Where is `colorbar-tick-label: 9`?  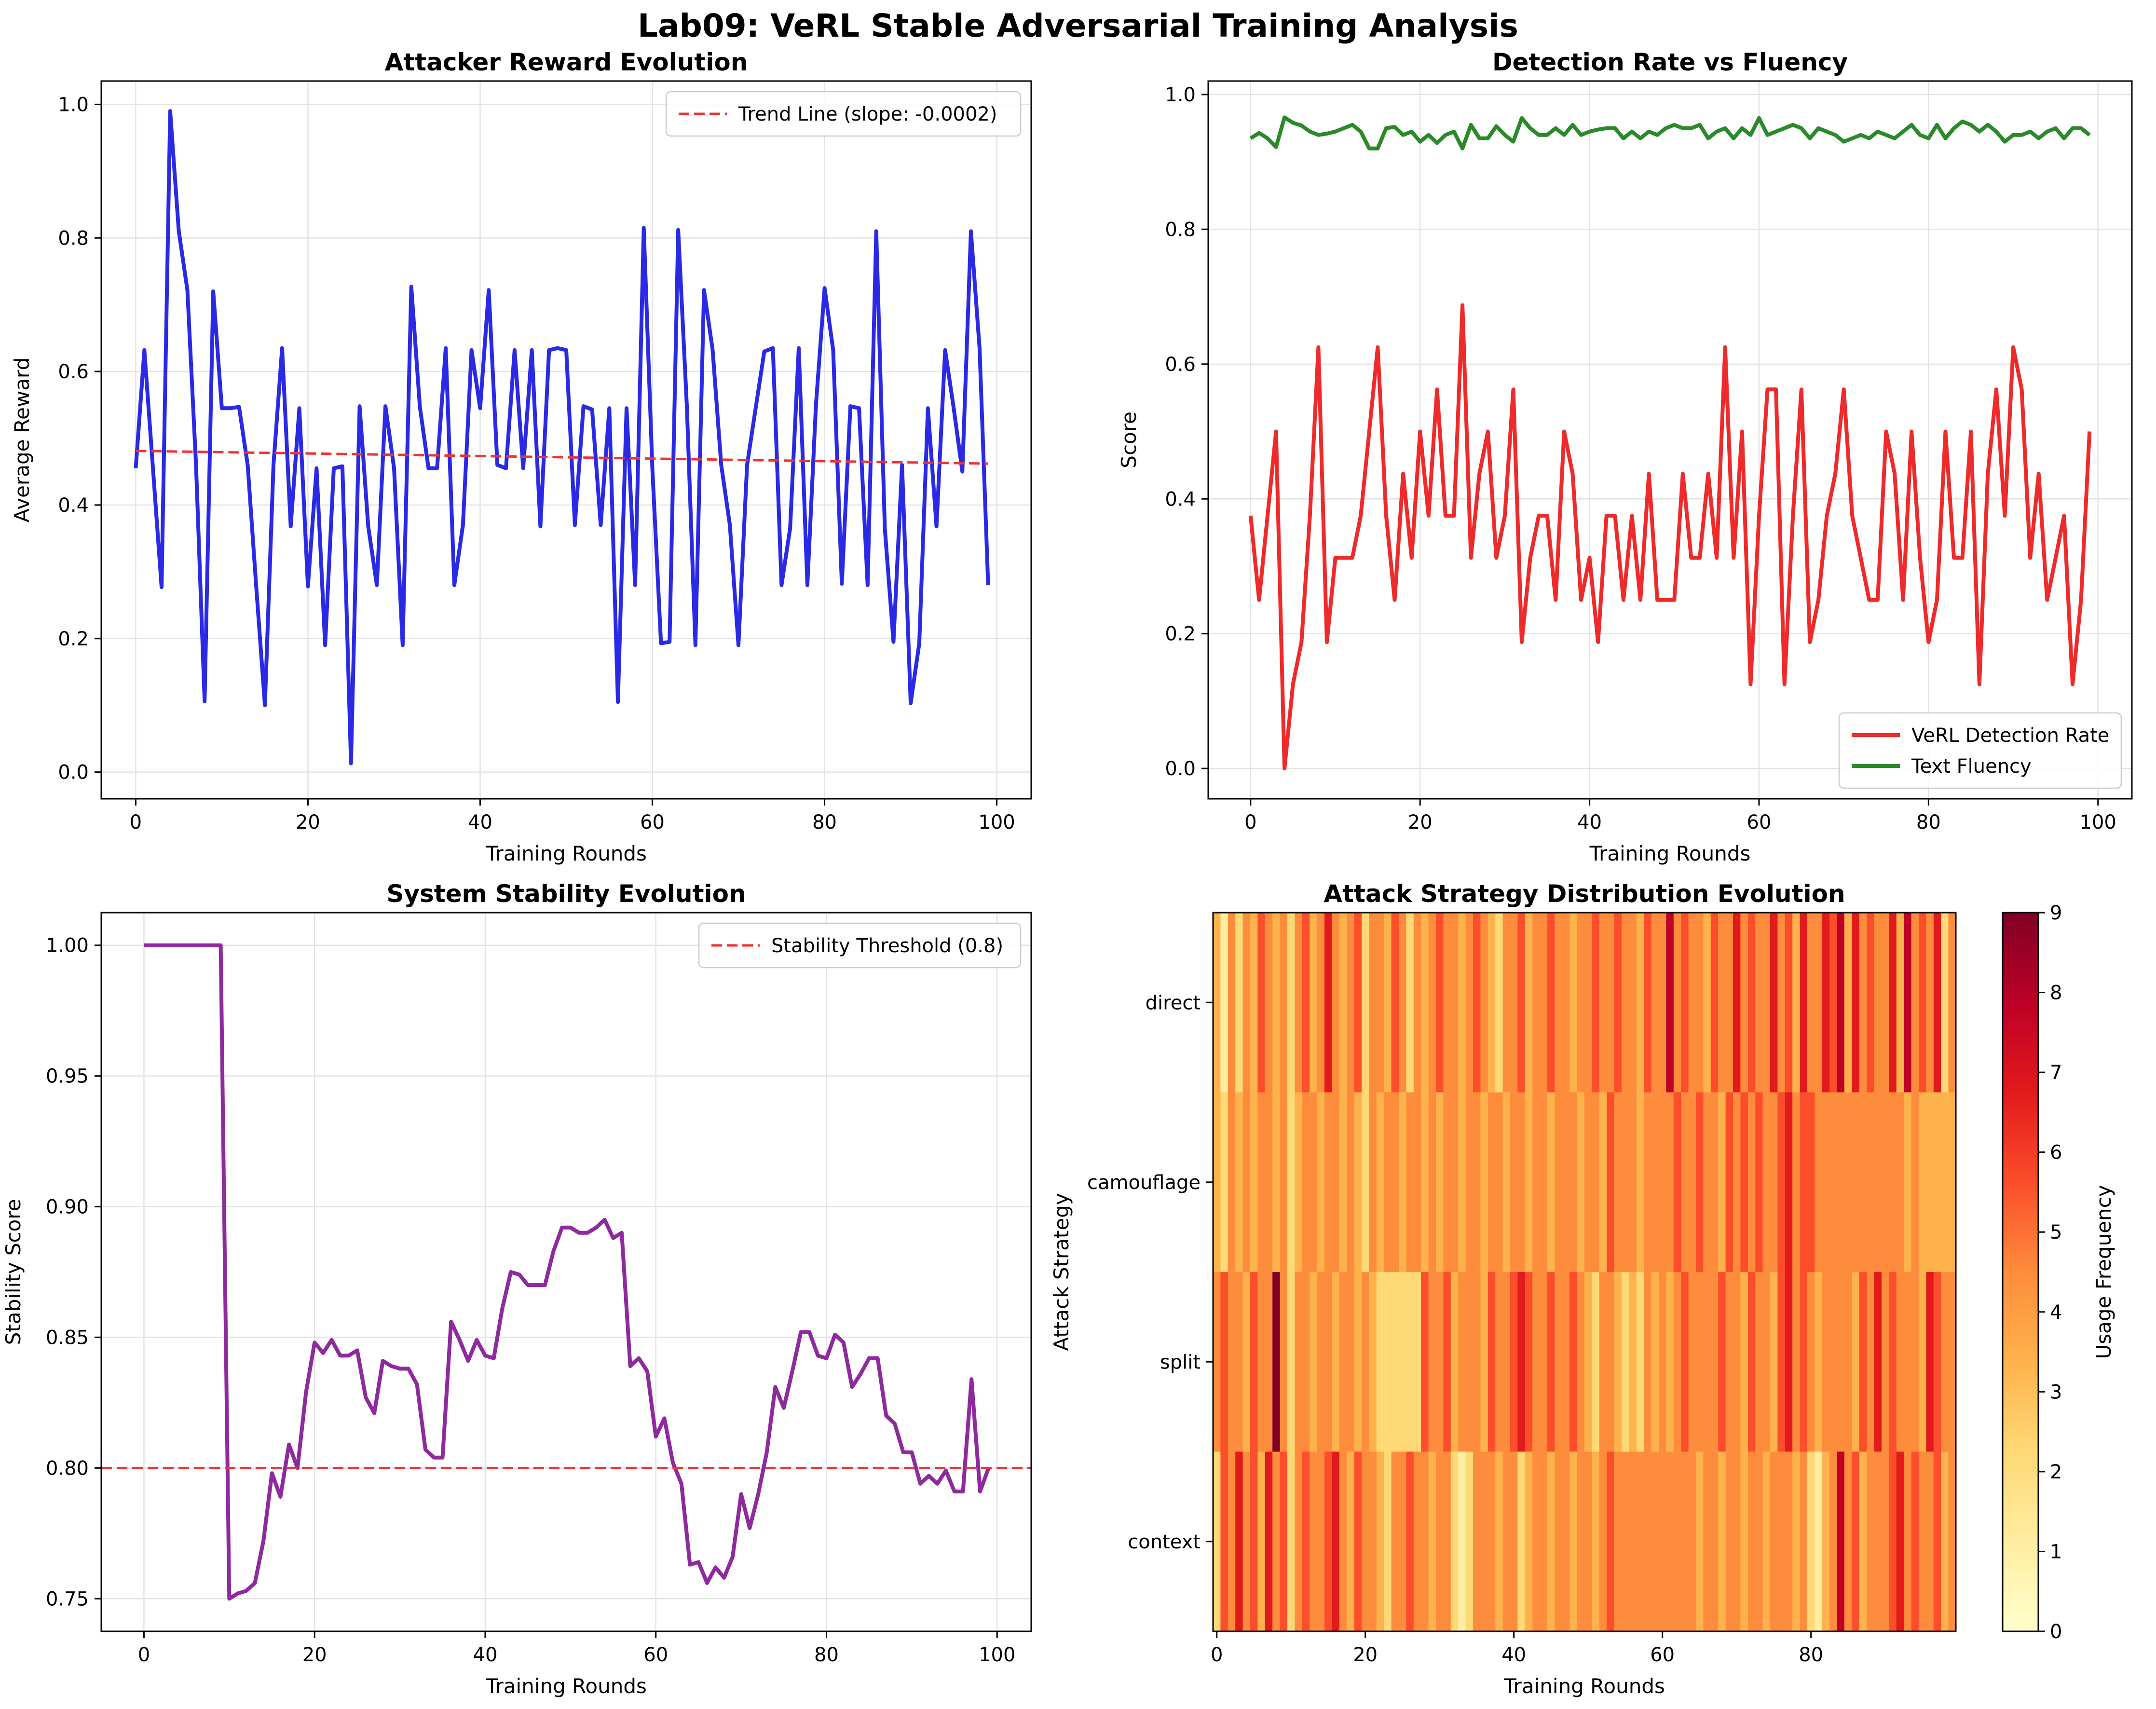 colorbar-tick-label: 9 is located at coordinates (2056, 913).